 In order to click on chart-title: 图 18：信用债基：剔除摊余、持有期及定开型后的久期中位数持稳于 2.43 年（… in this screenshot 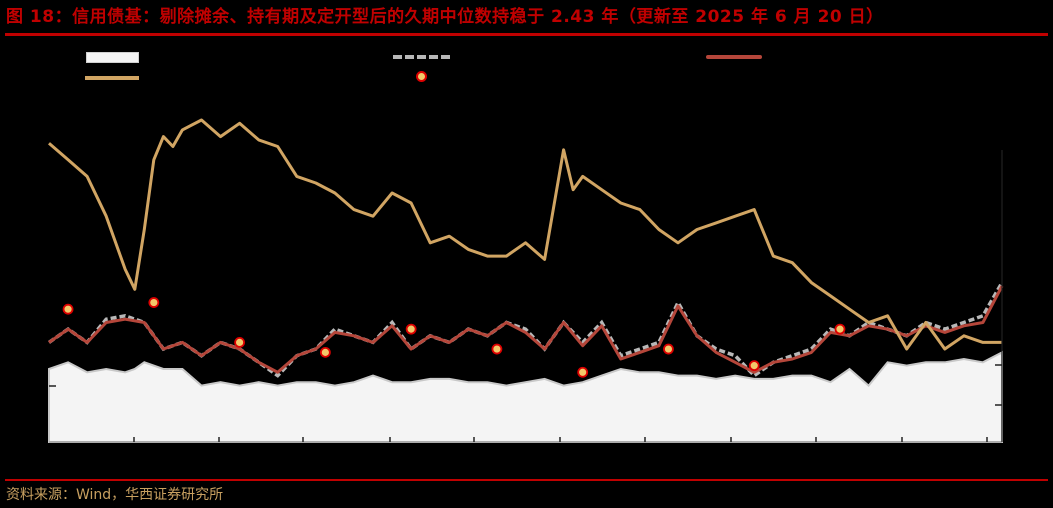, I will do `click(445, 17)`.